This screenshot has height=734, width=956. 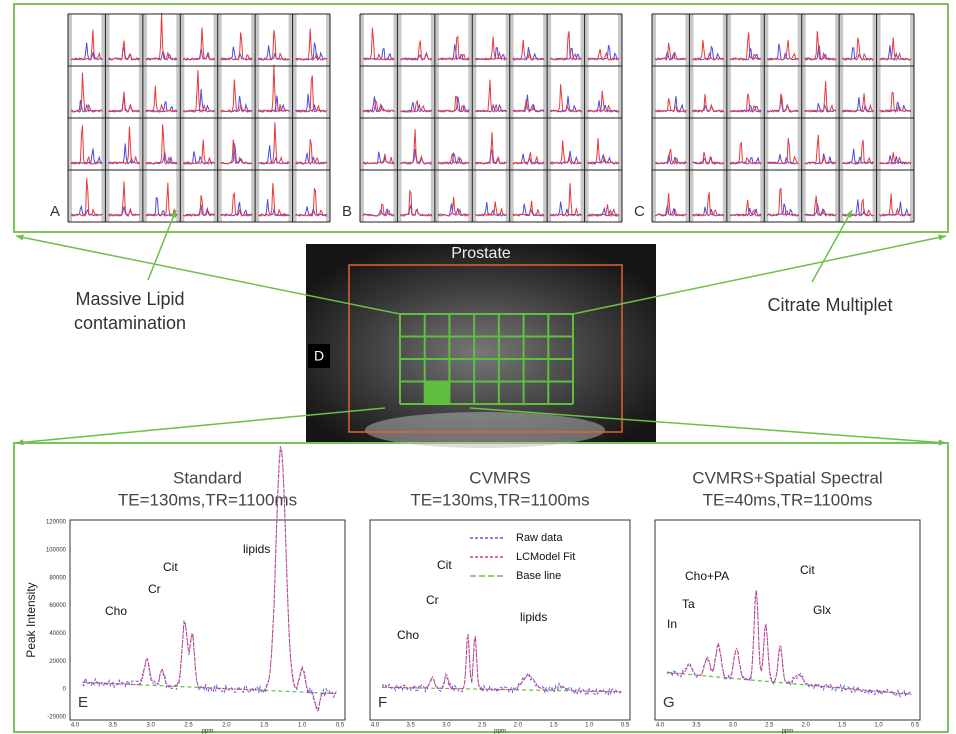 What do you see at coordinates (113, 726) in the screenshot?
I see `x-tick-label: 3.5` at bounding box center [113, 726].